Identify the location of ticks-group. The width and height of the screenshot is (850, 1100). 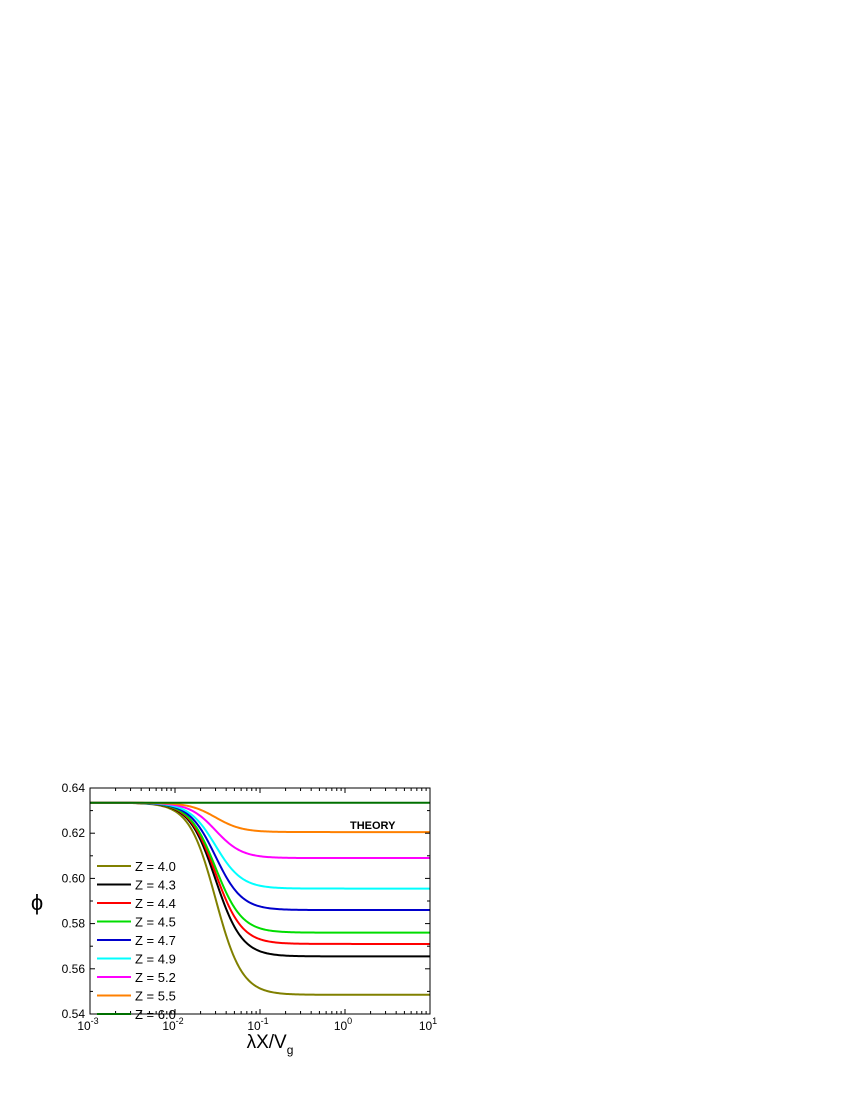
(260, 901).